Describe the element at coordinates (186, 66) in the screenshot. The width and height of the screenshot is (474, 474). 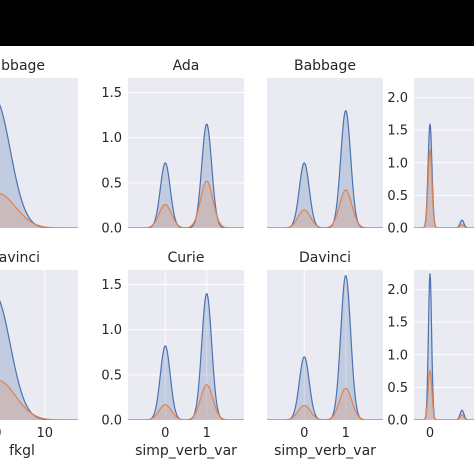
I see `panel-title: Ada` at that location.